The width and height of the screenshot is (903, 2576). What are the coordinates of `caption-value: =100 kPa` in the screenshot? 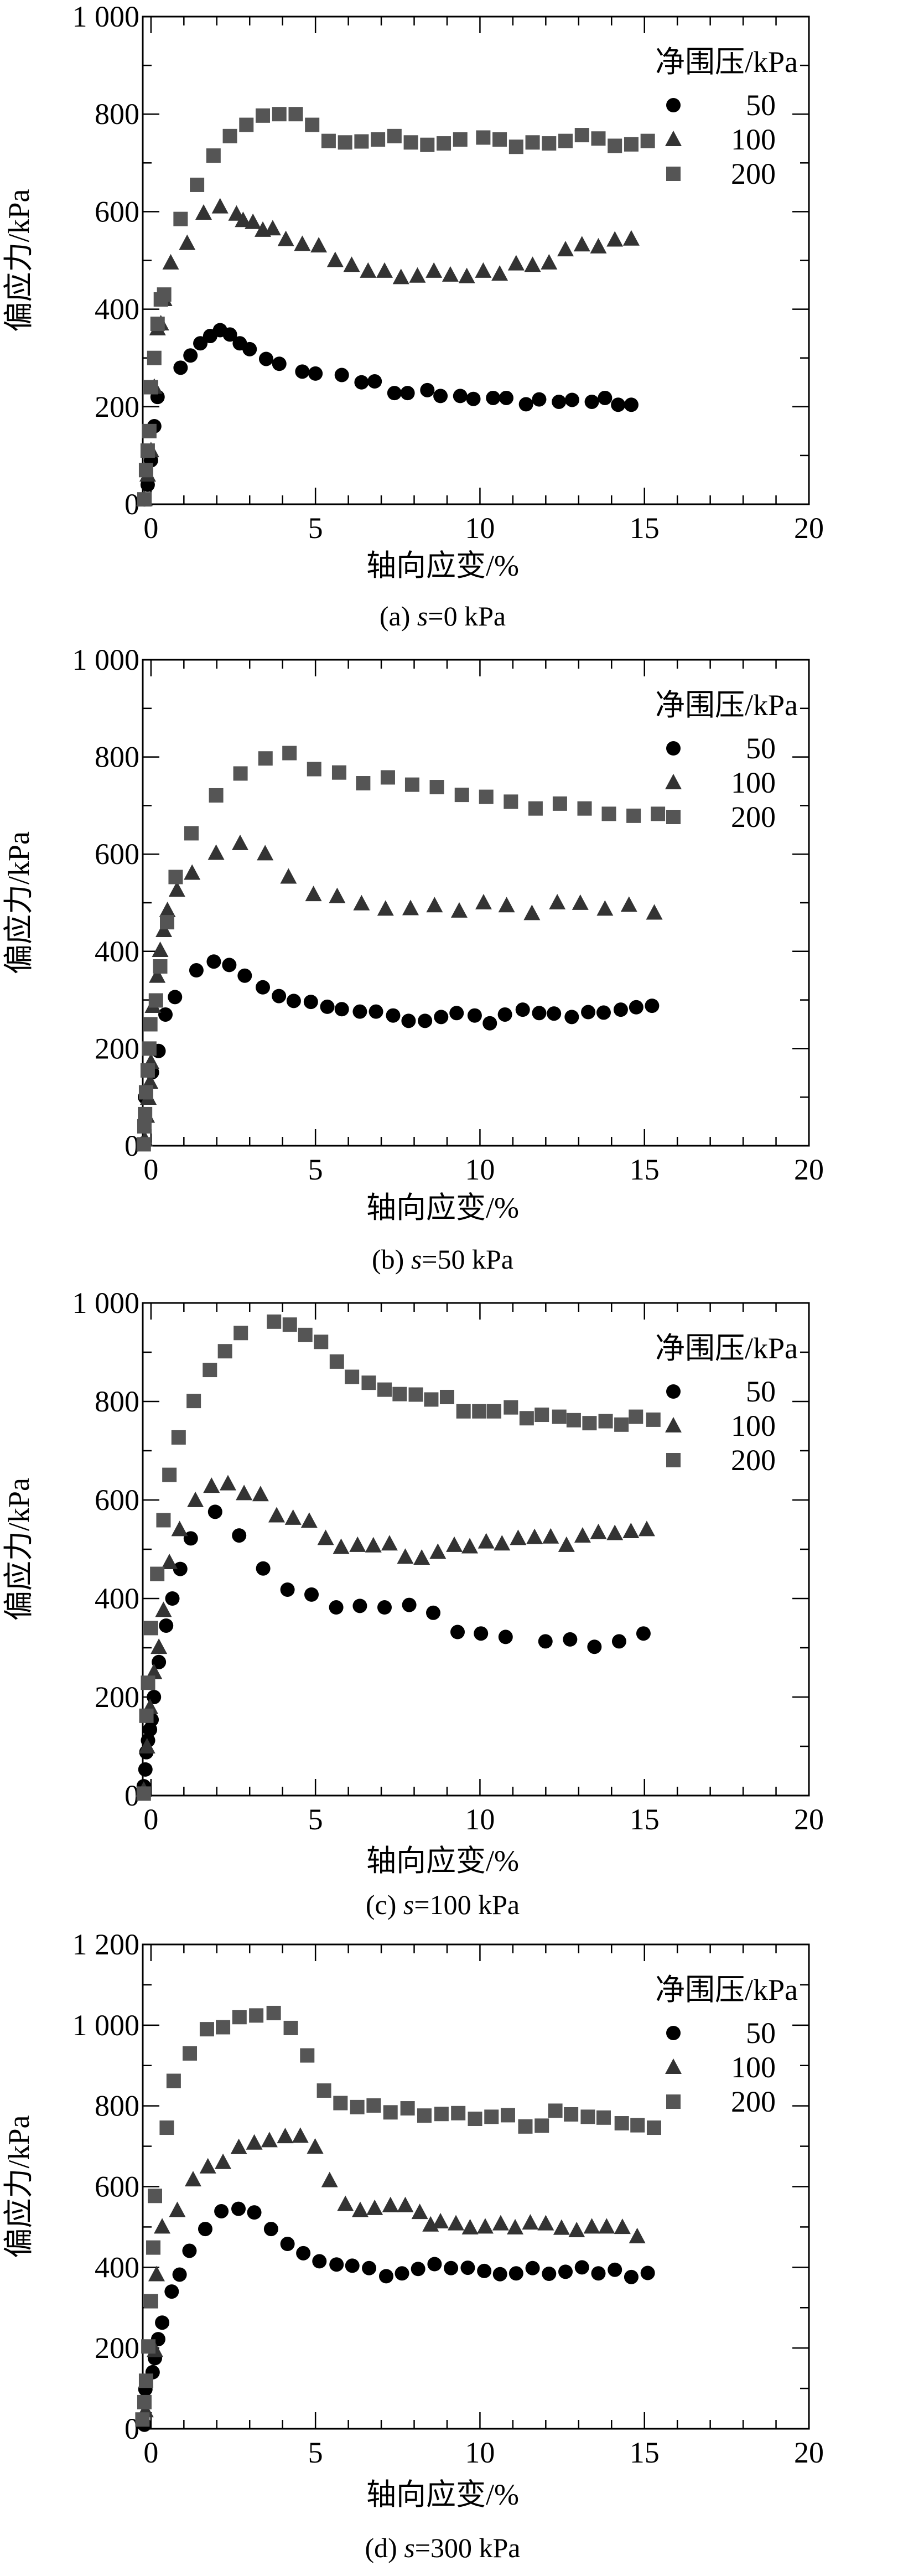 It's located at (467, 1904).